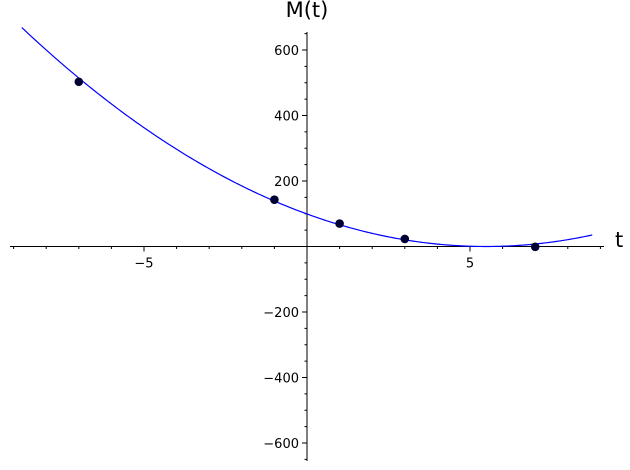  Describe the element at coordinates (281, 313) in the screenshot. I see `y-tick-label: −200` at that location.